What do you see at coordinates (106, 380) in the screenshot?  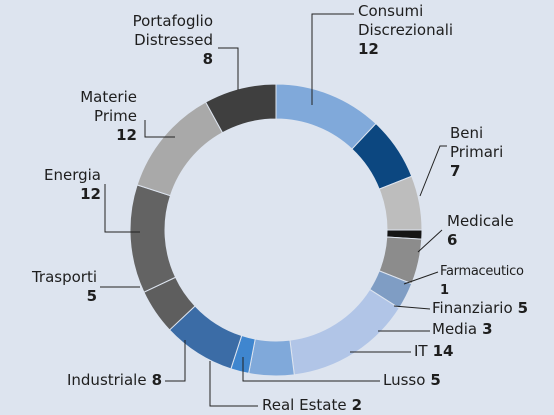 I see `category-name: Industriale` at bounding box center [106, 380].